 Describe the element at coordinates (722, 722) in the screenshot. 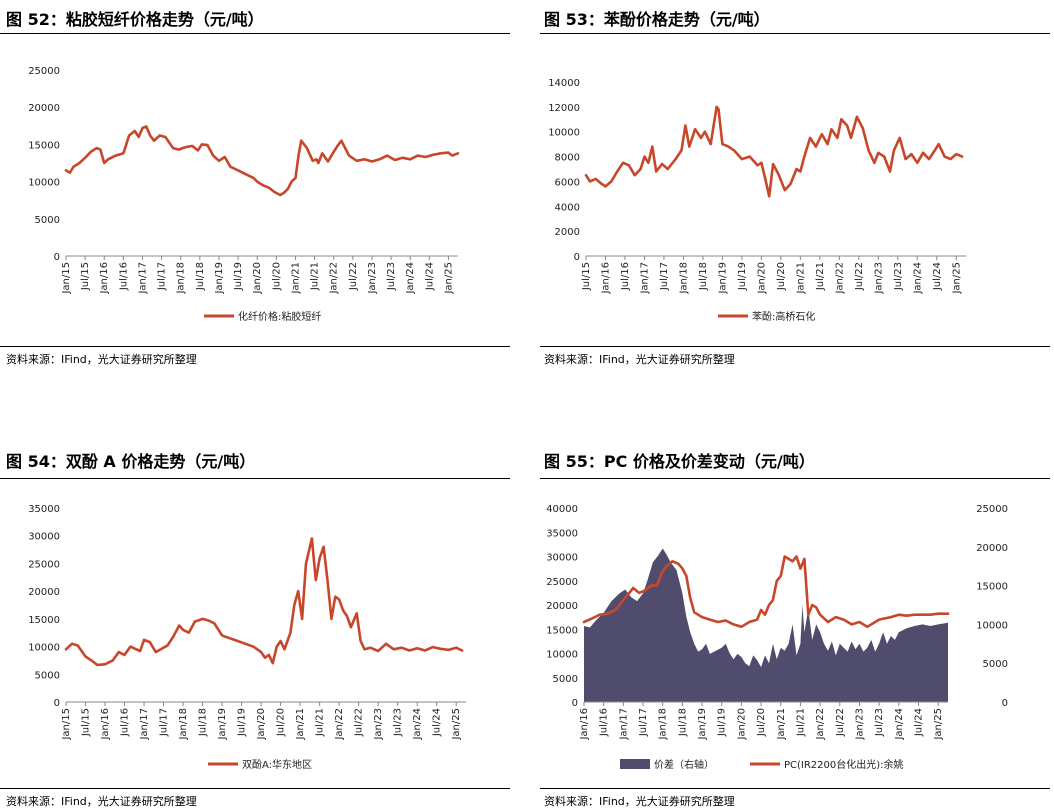

I see `x-tick-label: Jul/19` at that location.